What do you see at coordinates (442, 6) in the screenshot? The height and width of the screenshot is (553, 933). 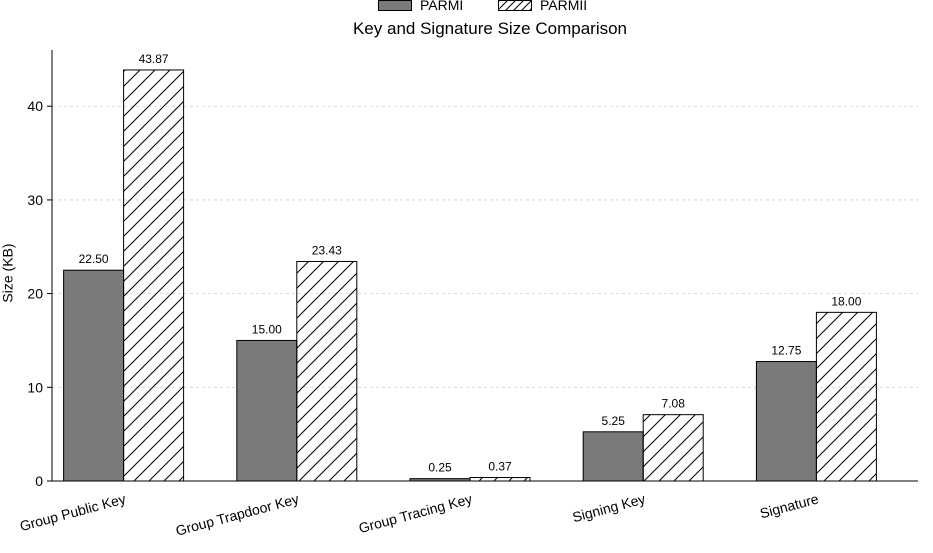 I see `legend-label-parmi: PARMI` at bounding box center [442, 6].